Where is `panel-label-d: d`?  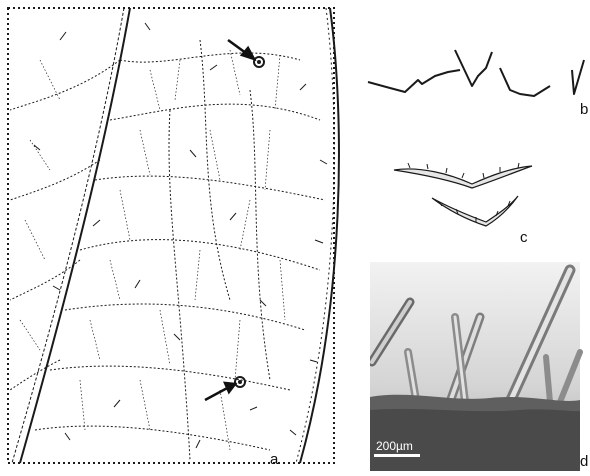 panel-label-d: d is located at coordinates (584, 461).